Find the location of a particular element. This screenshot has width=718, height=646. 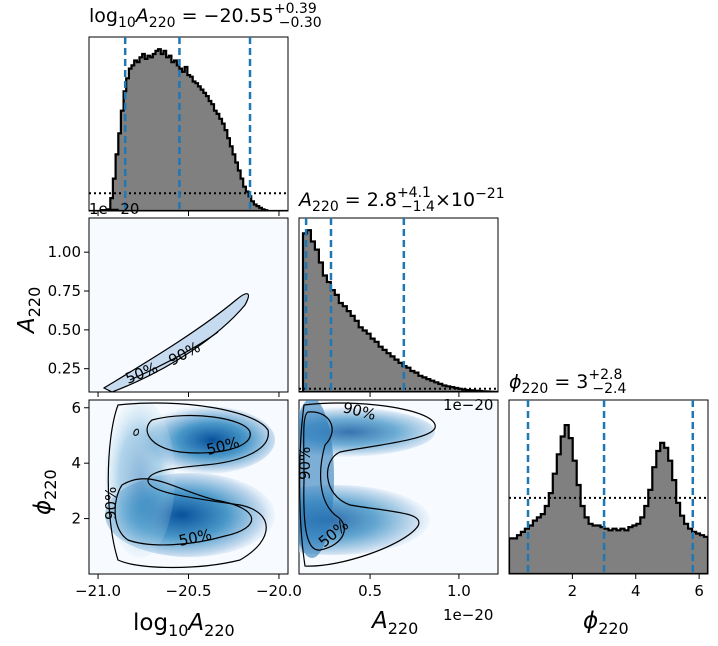

title-phi: ϕ220 = 3+2.8 −2.4 is located at coordinates (567, 382).